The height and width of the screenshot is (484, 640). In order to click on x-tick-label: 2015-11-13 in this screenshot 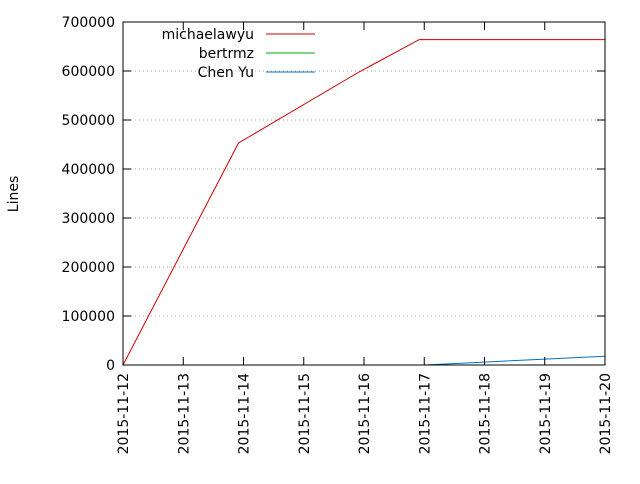, I will do `click(184, 413)`.